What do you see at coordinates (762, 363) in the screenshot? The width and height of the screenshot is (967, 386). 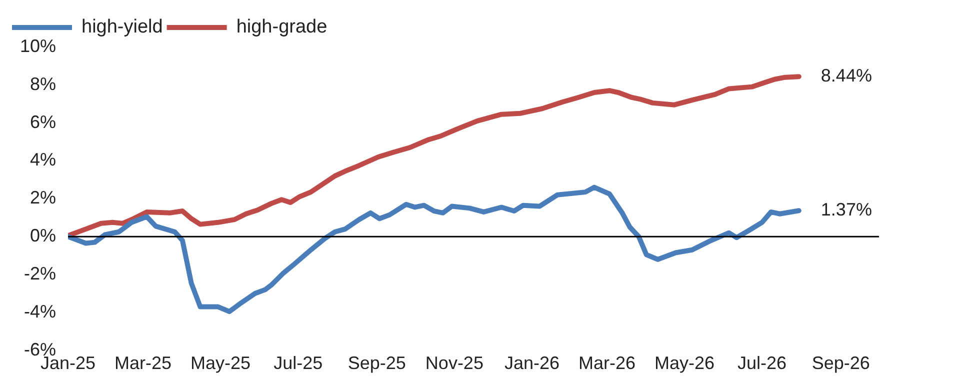 I see `x-tick-label: Jul-26` at bounding box center [762, 363].